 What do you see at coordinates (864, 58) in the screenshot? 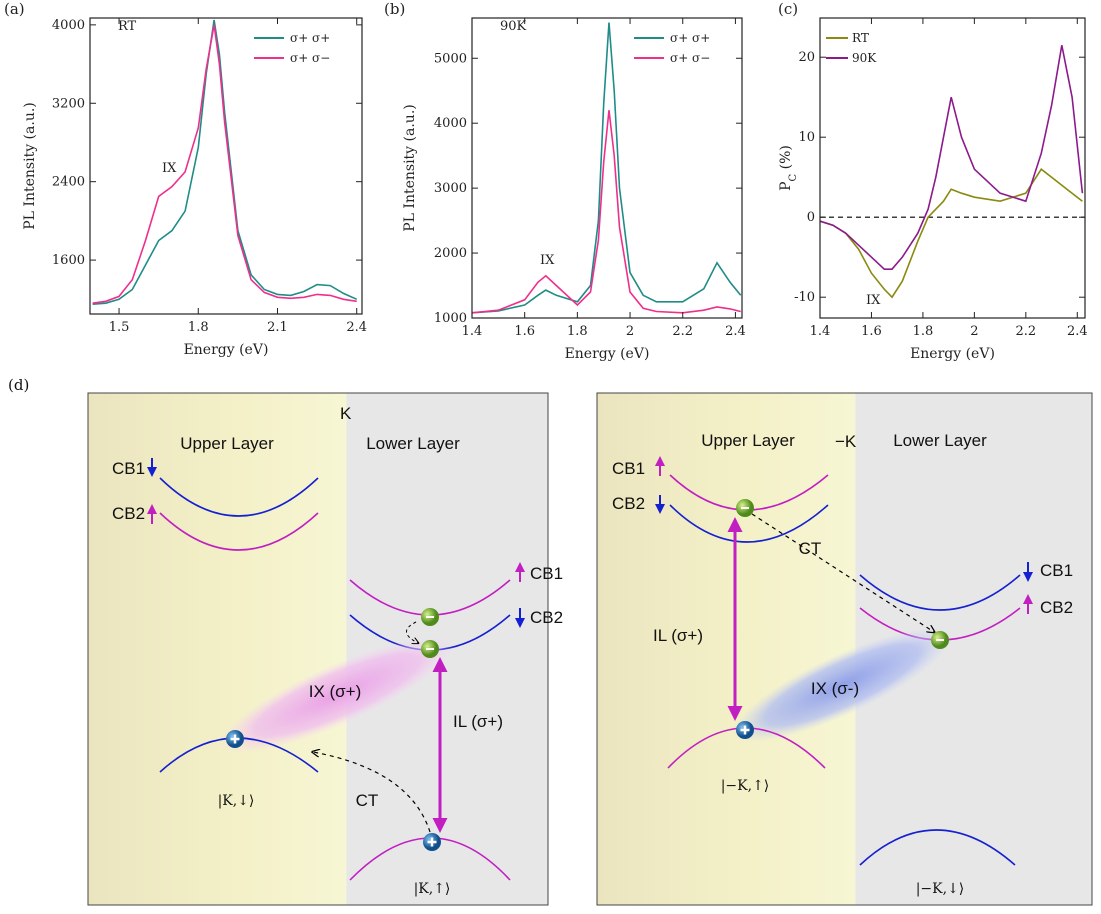
I see `legend-label: 90K` at bounding box center [864, 58].